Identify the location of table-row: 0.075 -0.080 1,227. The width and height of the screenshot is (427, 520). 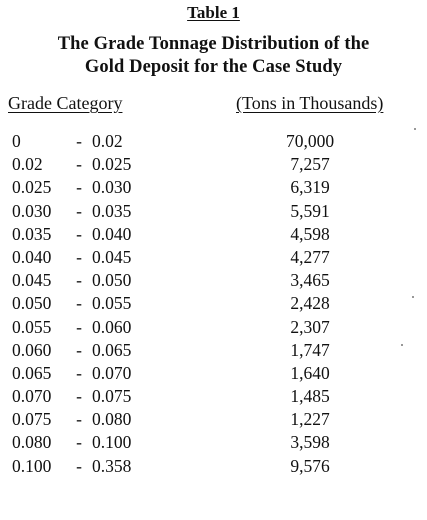
(213, 420).